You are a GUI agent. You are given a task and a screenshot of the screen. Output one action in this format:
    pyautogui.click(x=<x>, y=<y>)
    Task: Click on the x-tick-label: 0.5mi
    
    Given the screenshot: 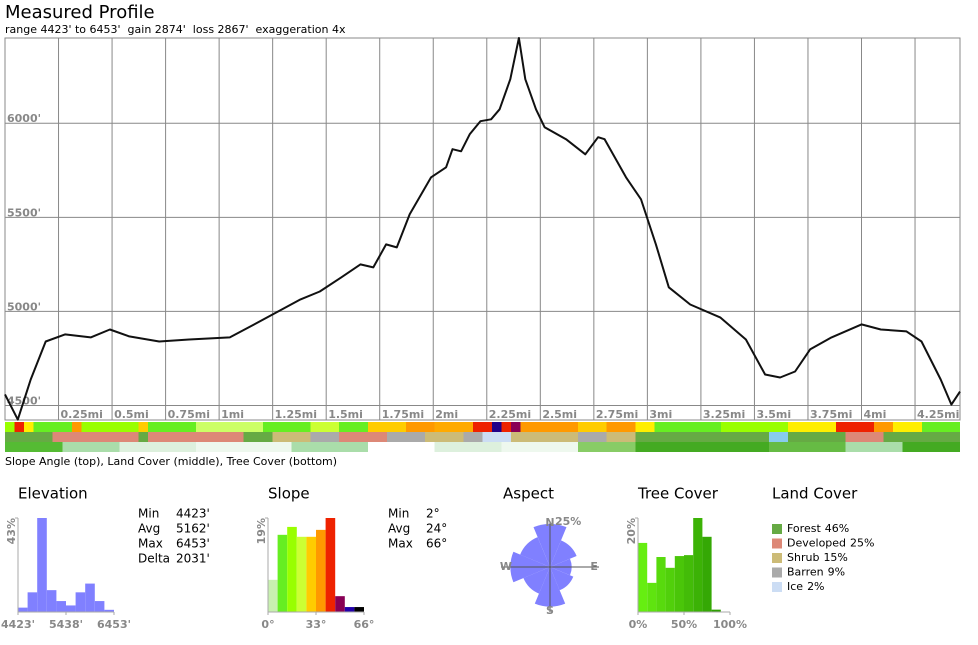 What is the action you would take?
    pyautogui.click(x=131, y=414)
    